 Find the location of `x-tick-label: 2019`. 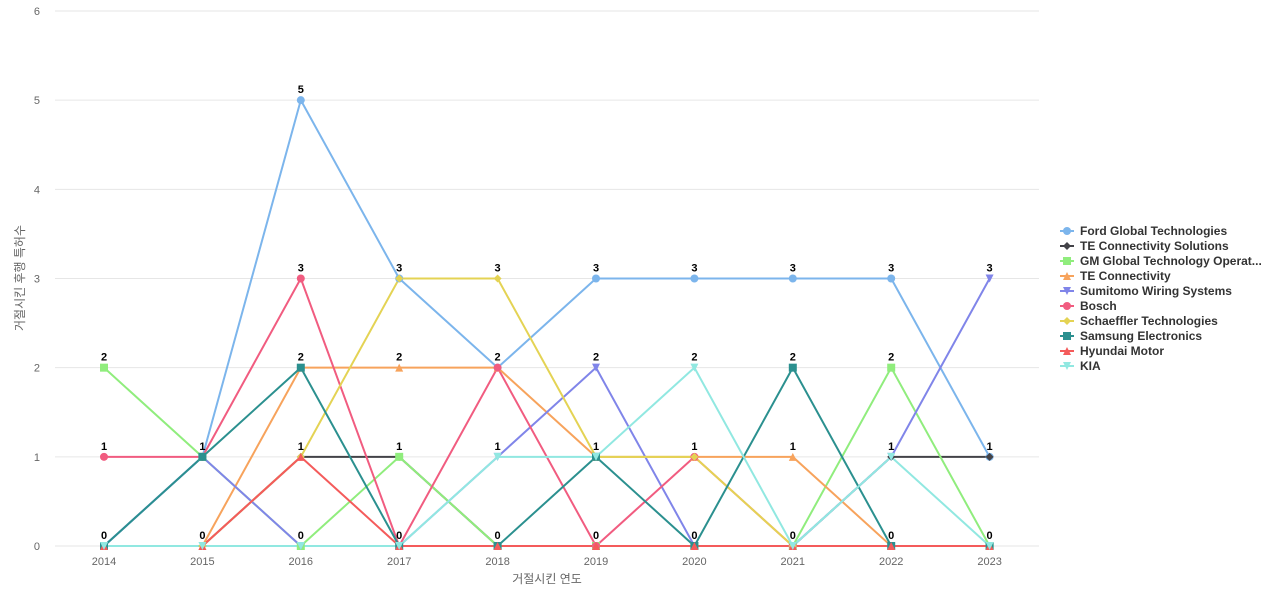

x-tick-label: 2019 is located at coordinates (596, 562).